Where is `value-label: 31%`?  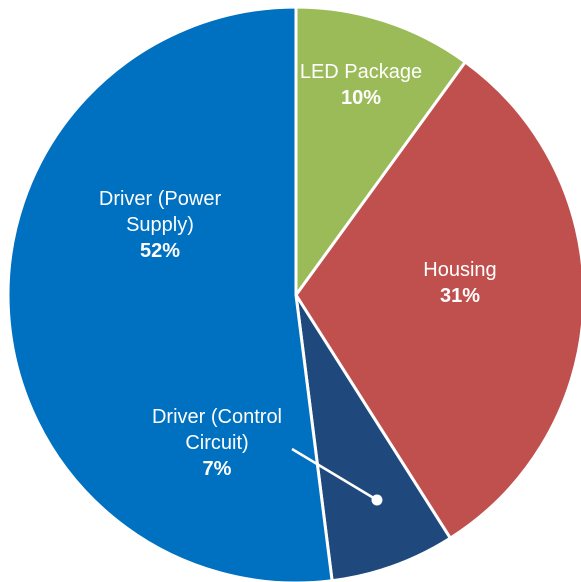
value-label: 31% is located at coordinates (460, 296).